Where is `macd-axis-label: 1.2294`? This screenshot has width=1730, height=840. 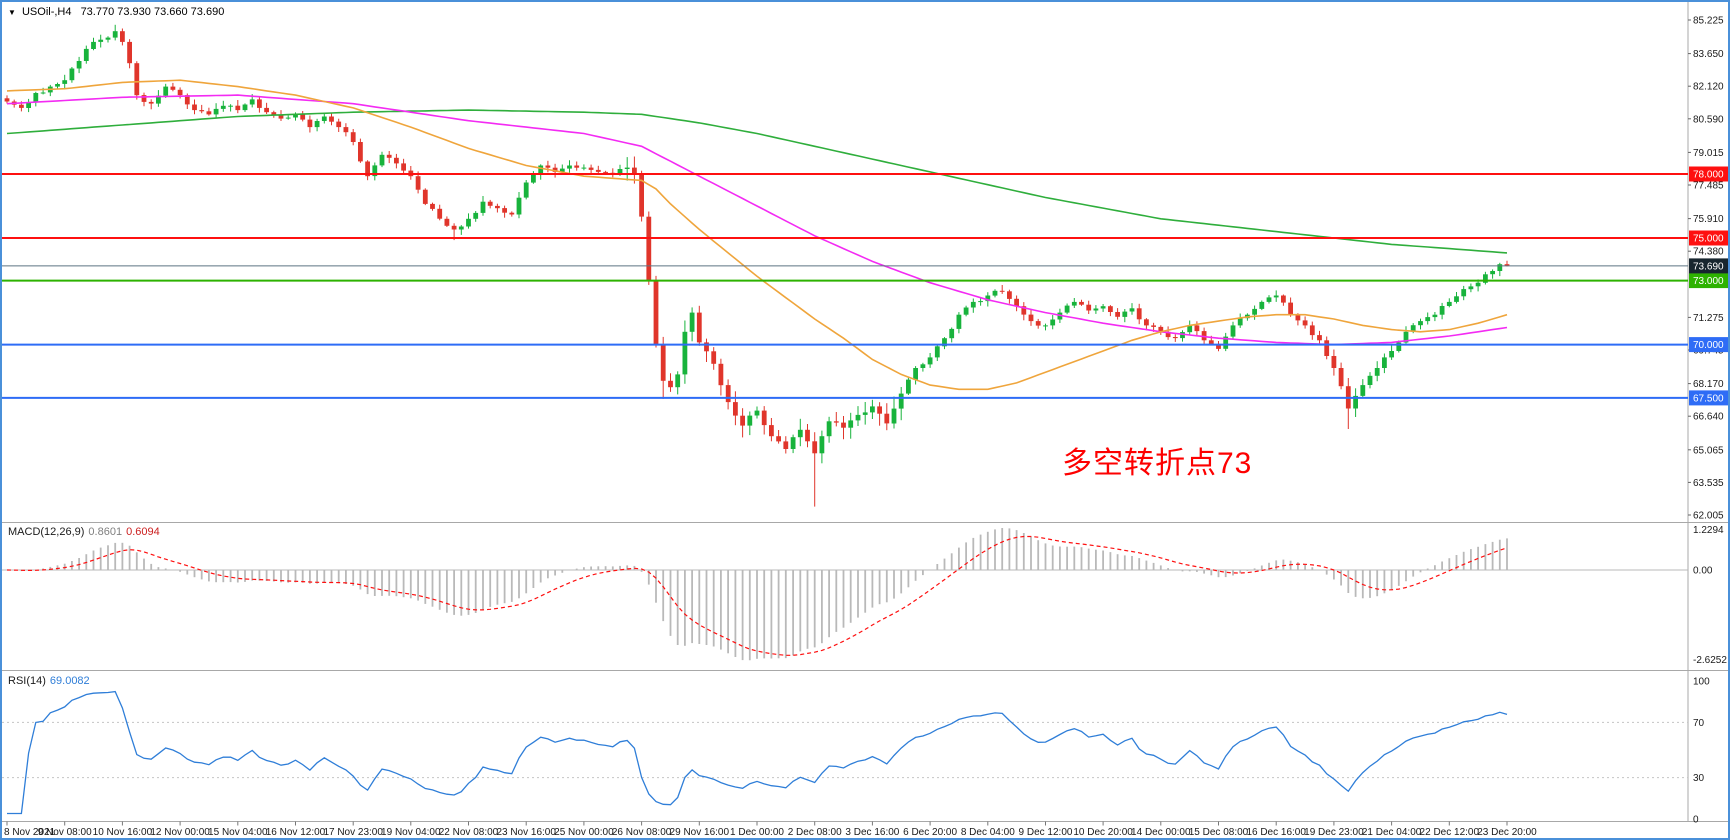
macd-axis-label: 1.2294 is located at coordinates (1708, 530).